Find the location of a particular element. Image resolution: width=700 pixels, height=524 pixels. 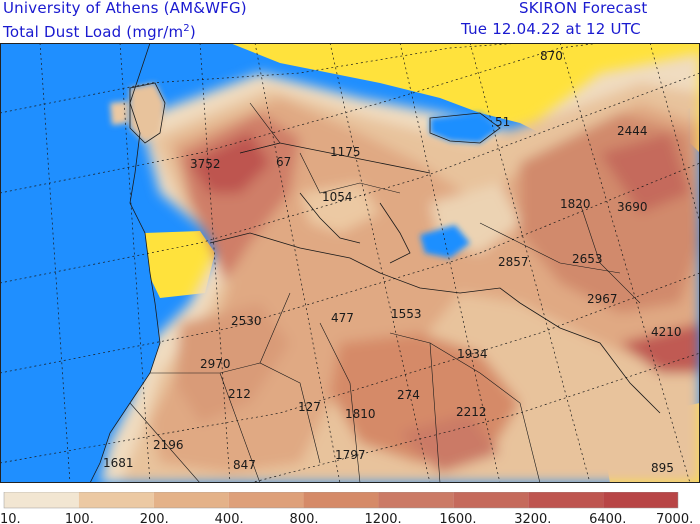

institution-title: University of Athens (AM&WFG) is located at coordinates (125, 8).